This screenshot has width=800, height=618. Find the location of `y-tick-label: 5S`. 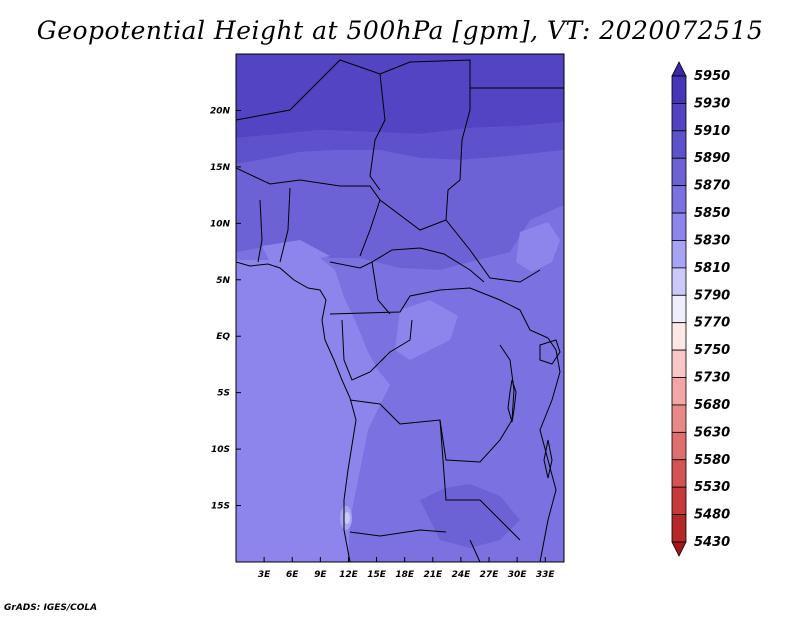

y-tick-label: 5S is located at coordinates (223, 394).